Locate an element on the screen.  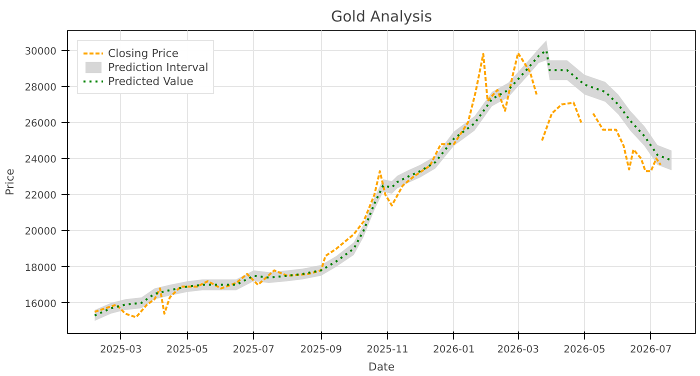
y-tick-label: 20000 is located at coordinates (40, 232).